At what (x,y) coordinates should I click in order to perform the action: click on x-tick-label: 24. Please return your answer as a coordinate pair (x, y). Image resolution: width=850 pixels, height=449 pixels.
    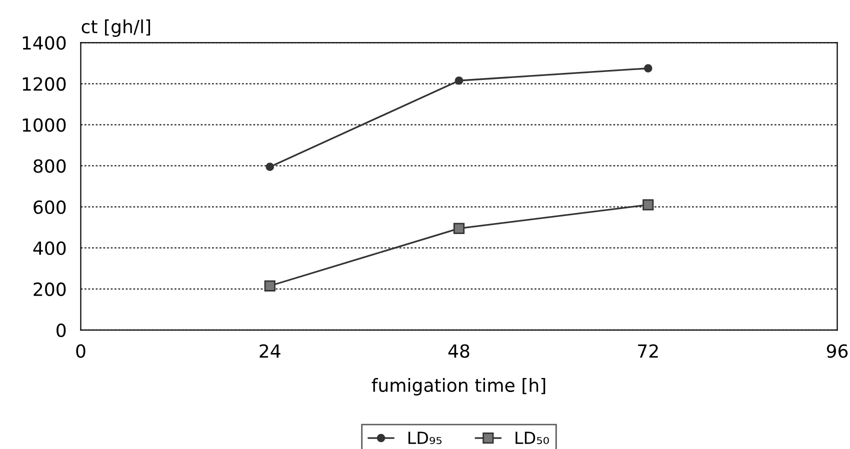
    Looking at the image, I should click on (270, 351).